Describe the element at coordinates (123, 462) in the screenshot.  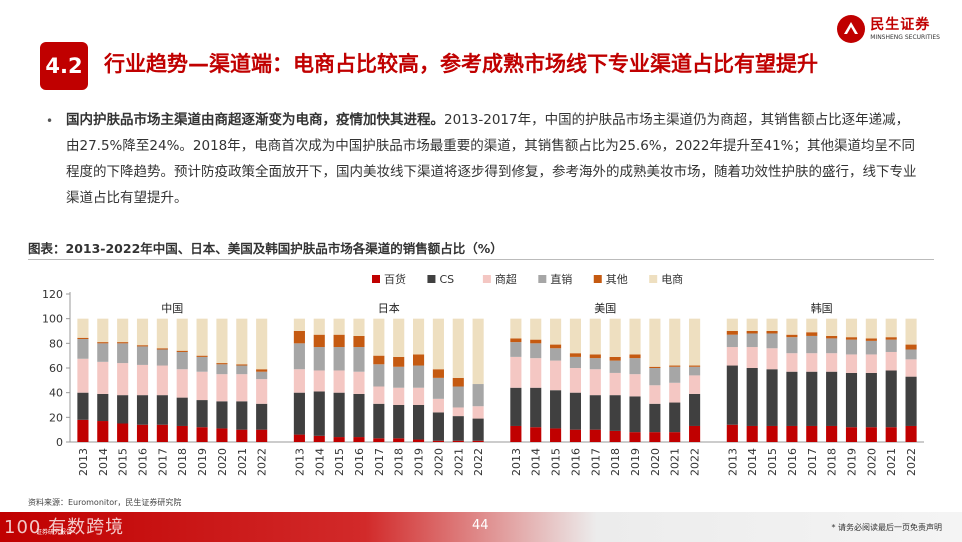
I see `x-tick-label: 2015` at that location.